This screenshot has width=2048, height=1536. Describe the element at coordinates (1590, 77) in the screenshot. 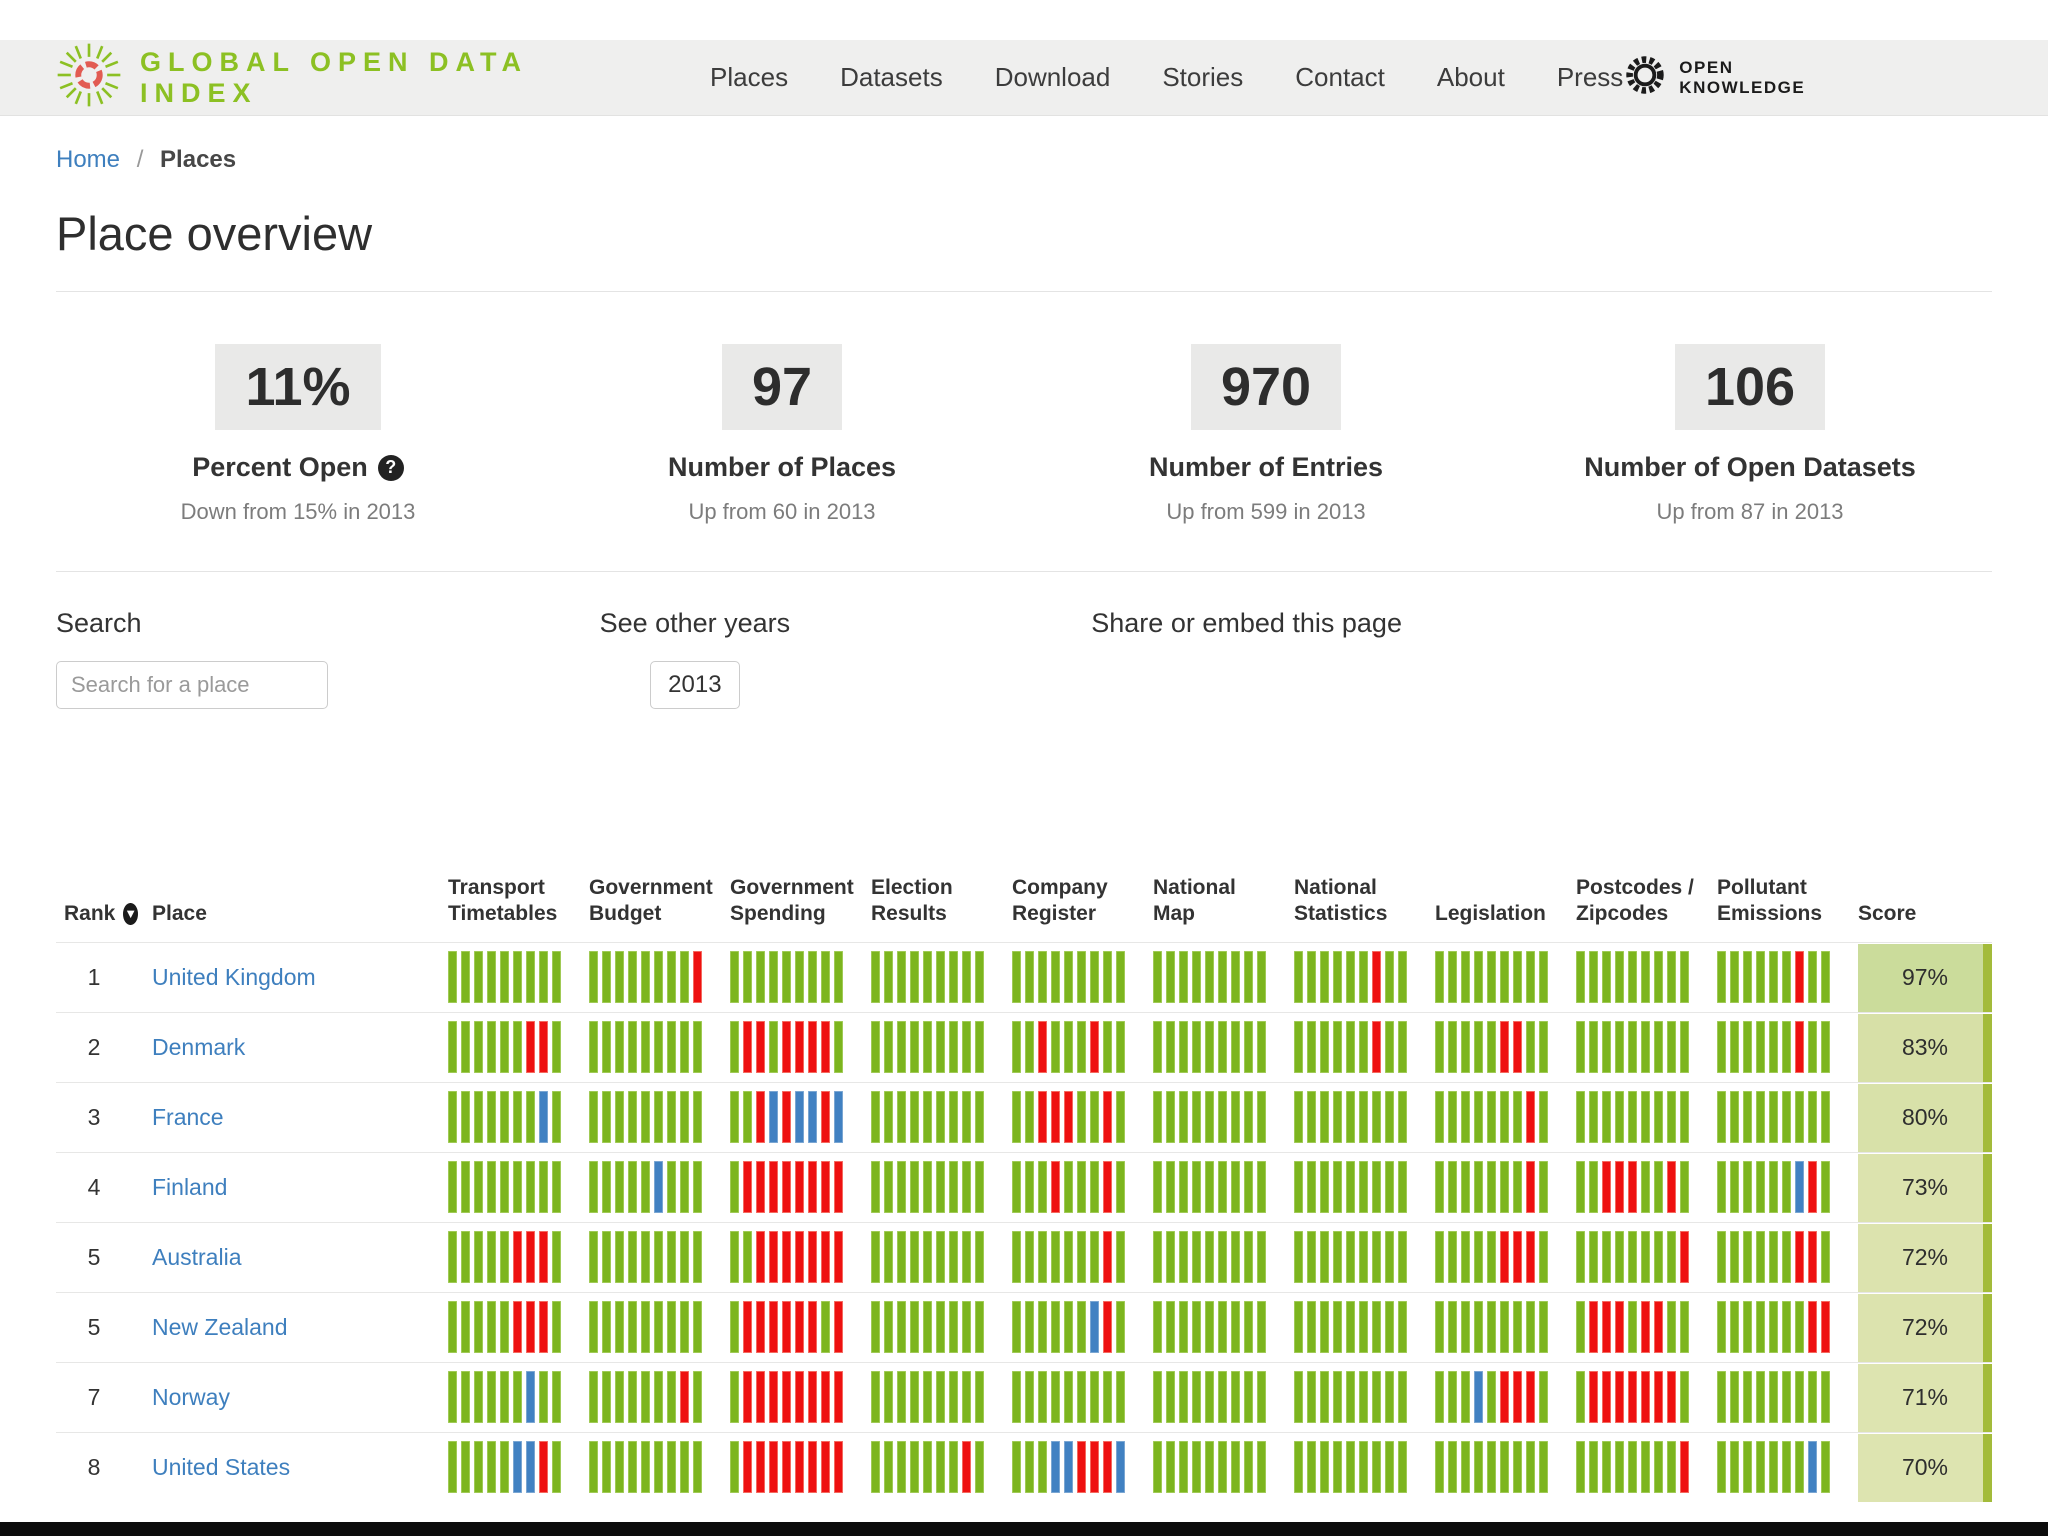

I see `nav-item-press: Press` at that location.